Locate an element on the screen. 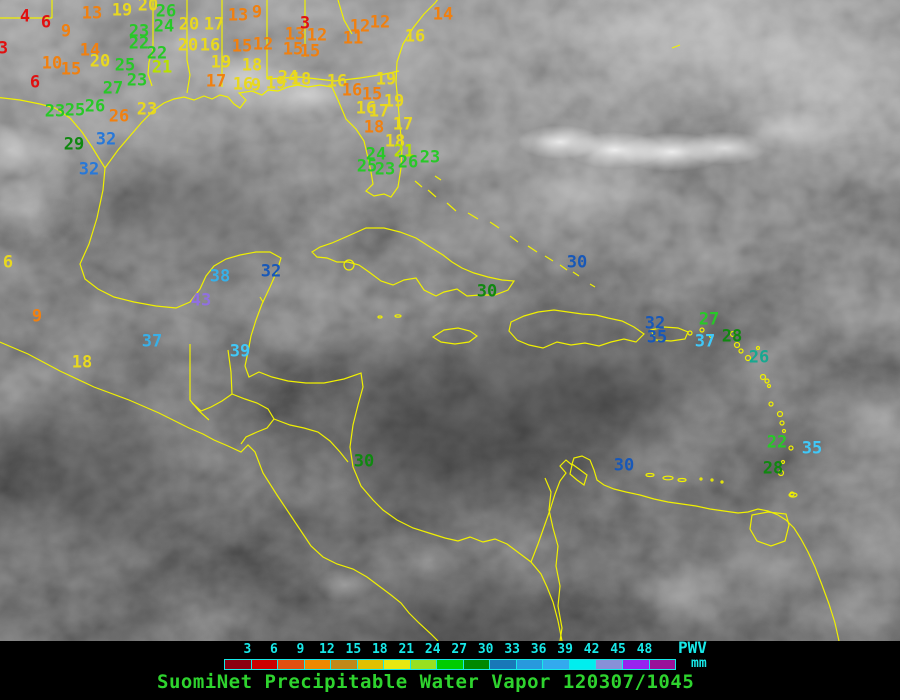 The width and height of the screenshot is (900, 700). trinidad-coast is located at coordinates (769, 529).